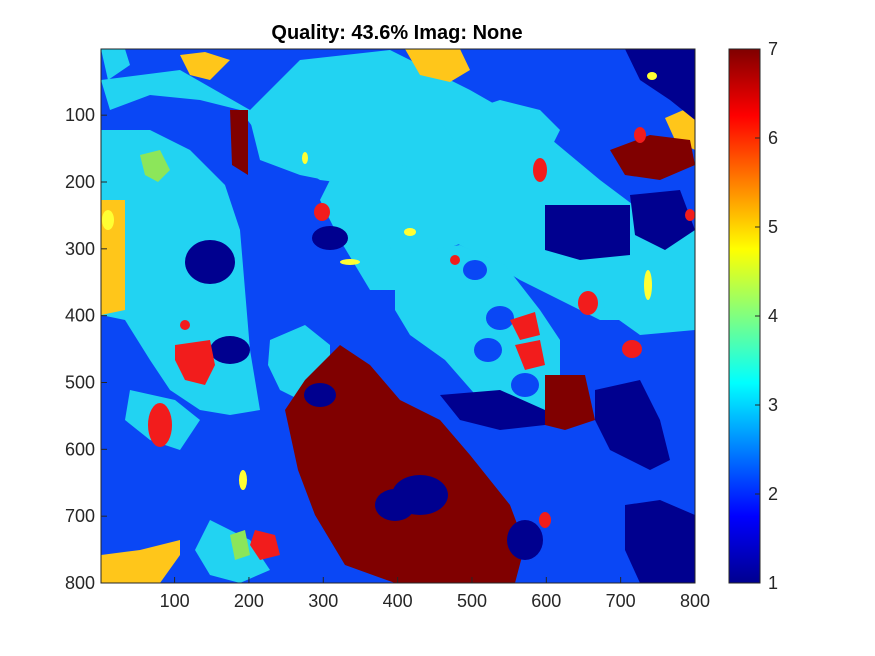 The width and height of the screenshot is (875, 656). Describe the element at coordinates (766, 316) in the screenshot. I see `colorbar-axis: 1 2 3 4 5 6 7` at that location.